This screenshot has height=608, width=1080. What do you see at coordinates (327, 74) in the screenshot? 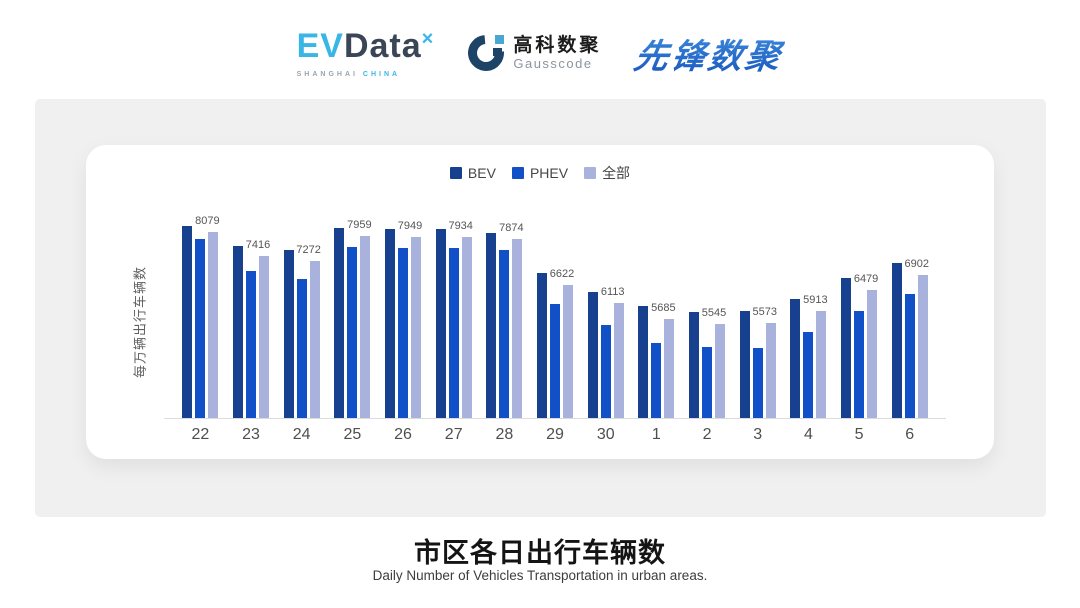
I see `evdata-shanghai-text: SHANGHAI` at bounding box center [327, 74].